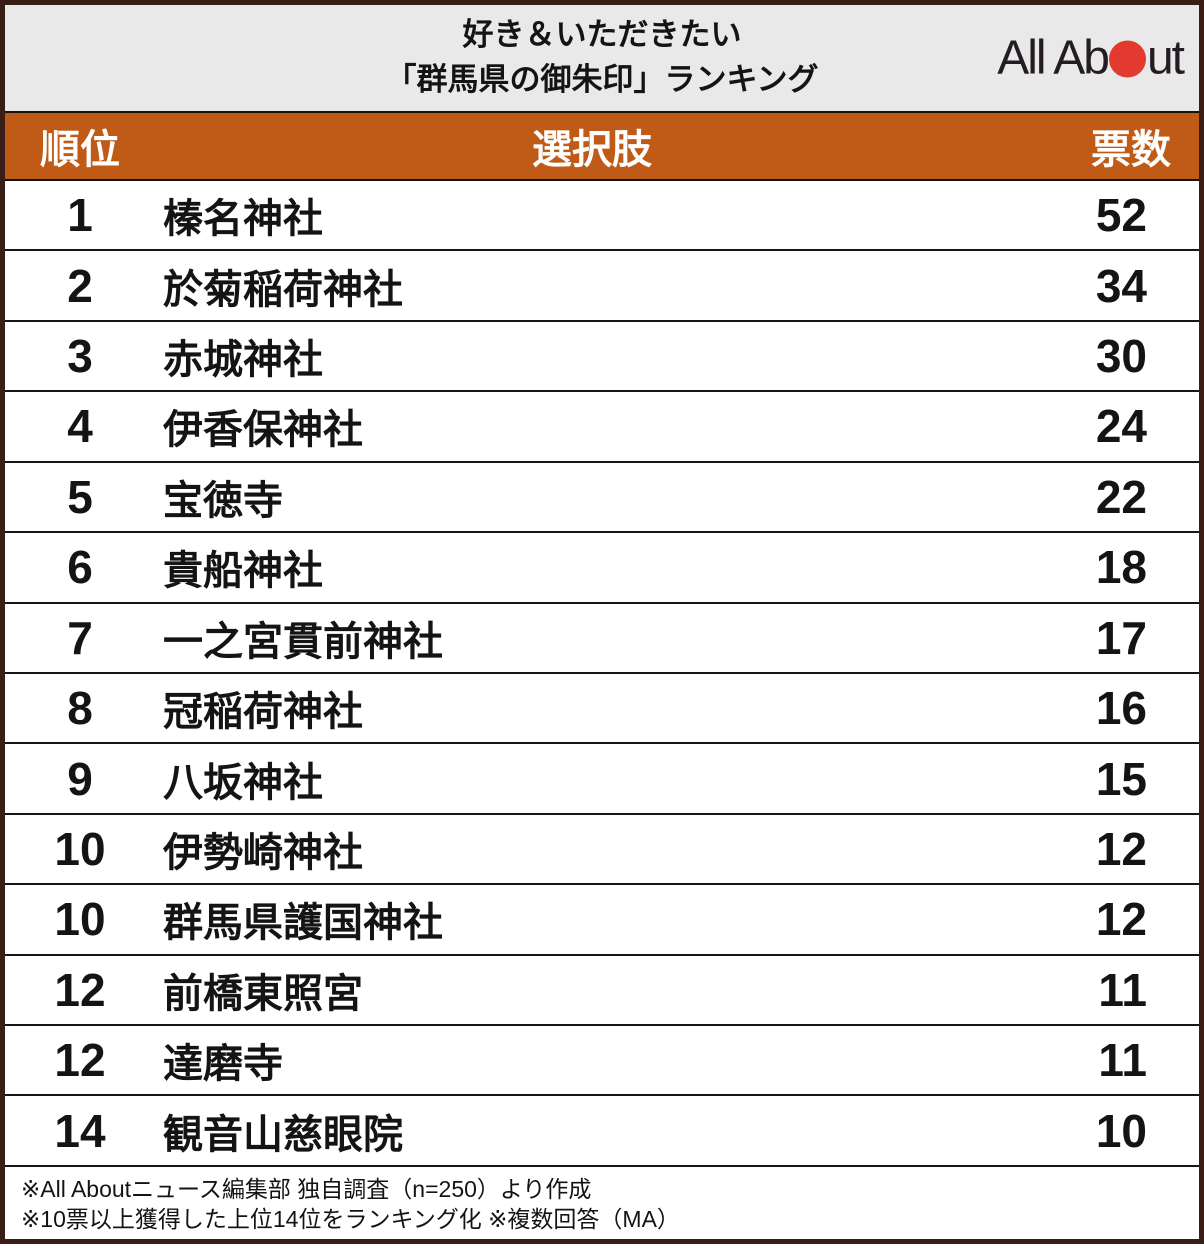 This screenshot has height=1244, width=1204. What do you see at coordinates (602, 779) in the screenshot?
I see `table-row: 9 八坂神社 15` at bounding box center [602, 779].